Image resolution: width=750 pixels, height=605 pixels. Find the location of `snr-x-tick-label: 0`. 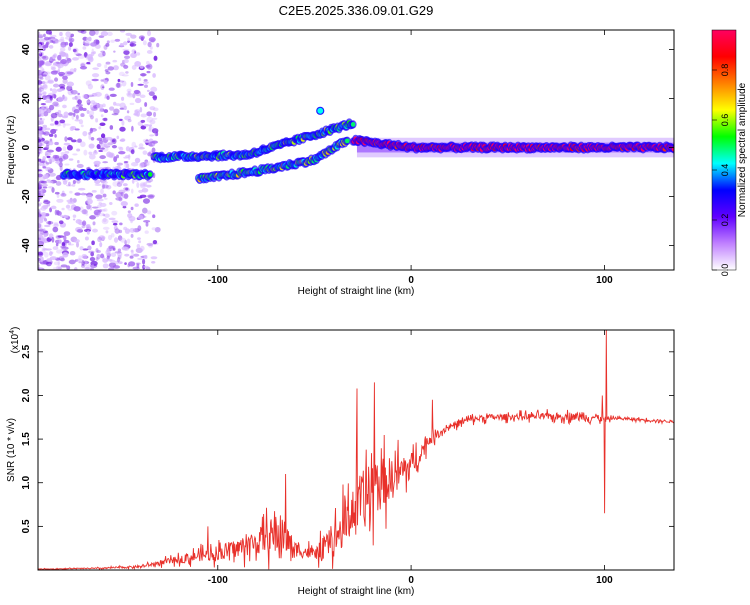

snr-x-tick-label: 0 is located at coordinates (411, 580).